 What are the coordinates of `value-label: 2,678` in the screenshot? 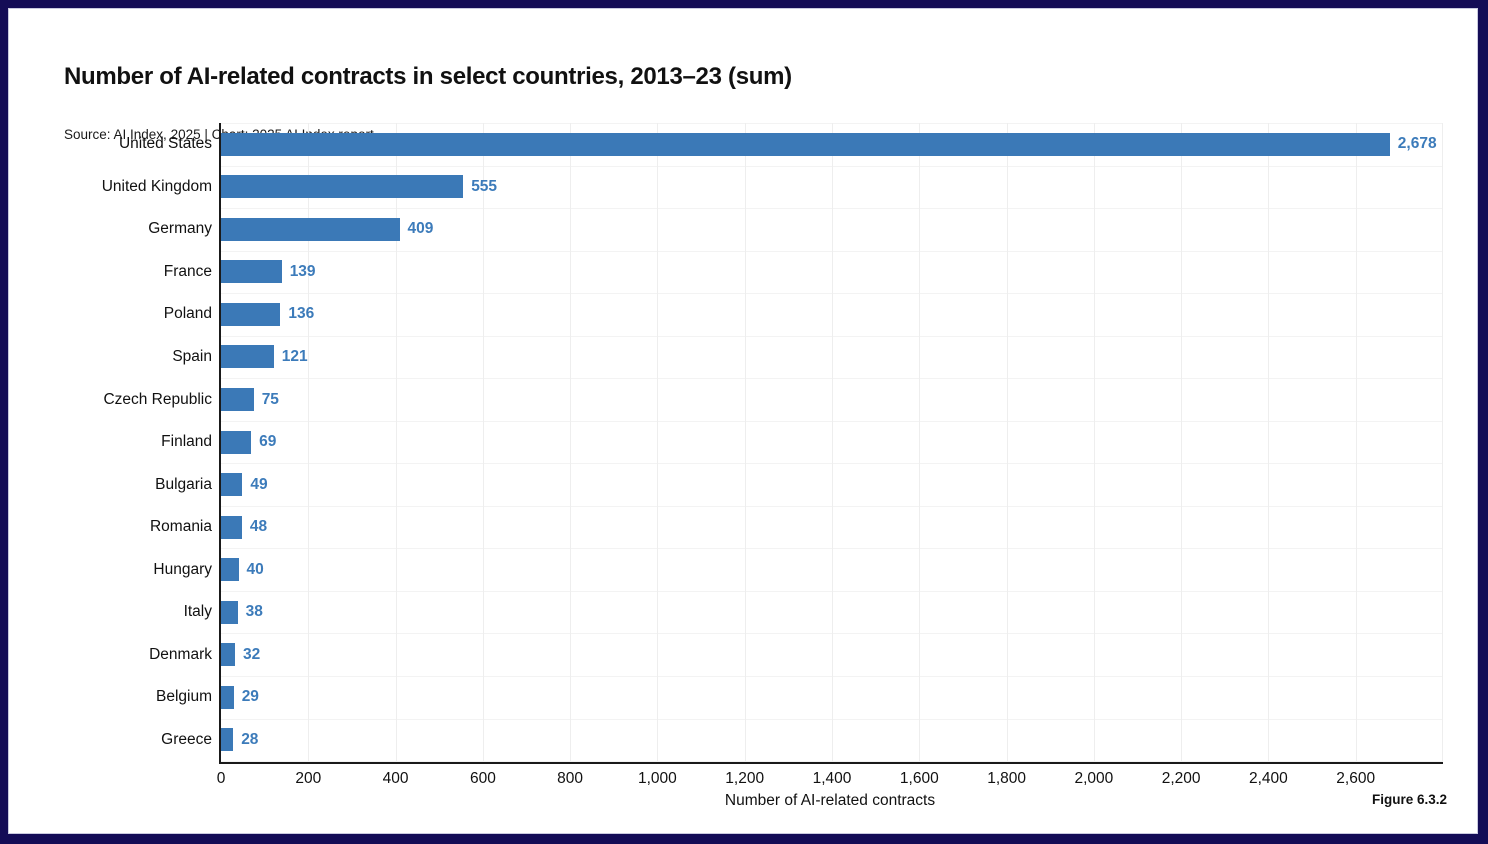 It's located at (1417, 144).